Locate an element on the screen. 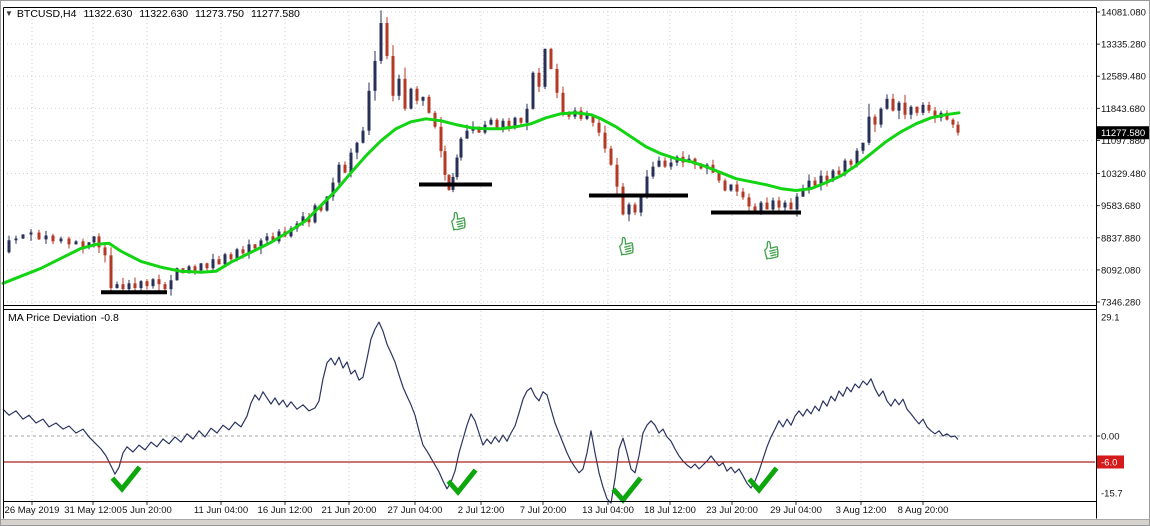 Image resolution: width=1150 pixels, height=526 pixels. time-label: 26 May 2019 is located at coordinates (32, 510).